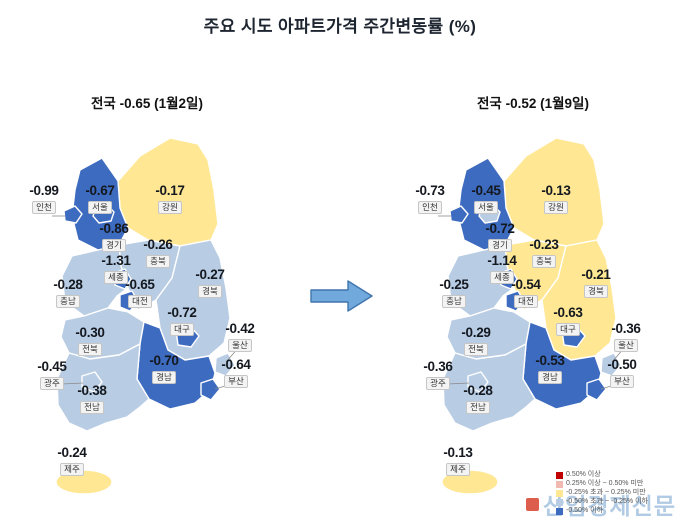 The width and height of the screenshot is (680, 531). I want to click on page-title: 주요 시도 아파트가격 주간변동률 (%), so click(340, 26).